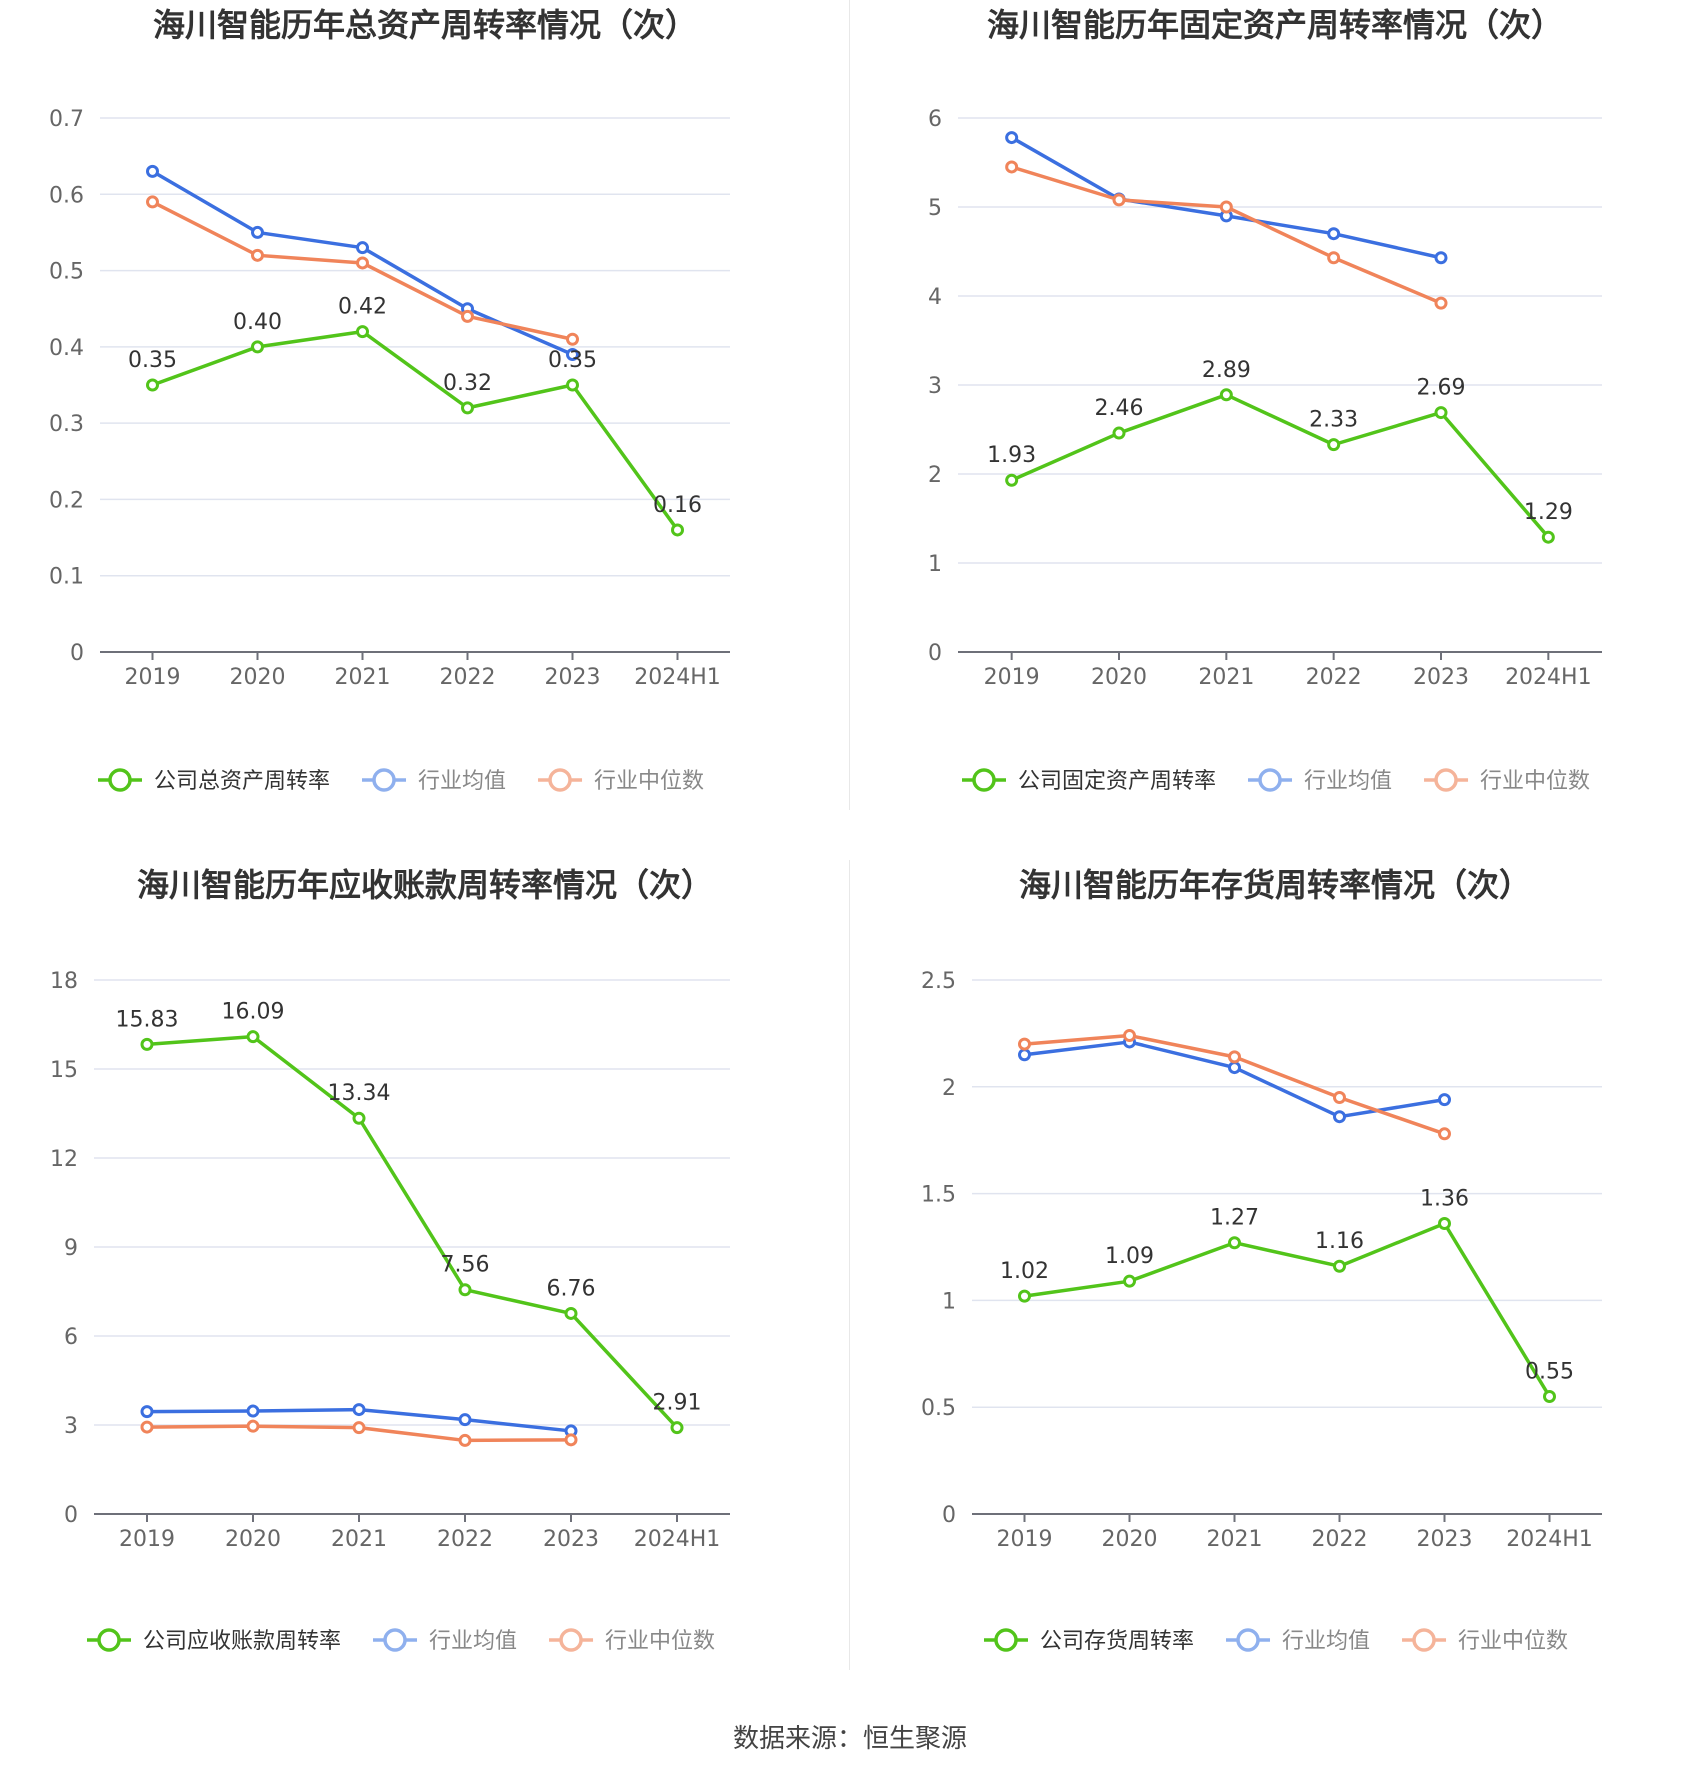  I want to click on legend-label: 行业中位数, so click(649, 781).